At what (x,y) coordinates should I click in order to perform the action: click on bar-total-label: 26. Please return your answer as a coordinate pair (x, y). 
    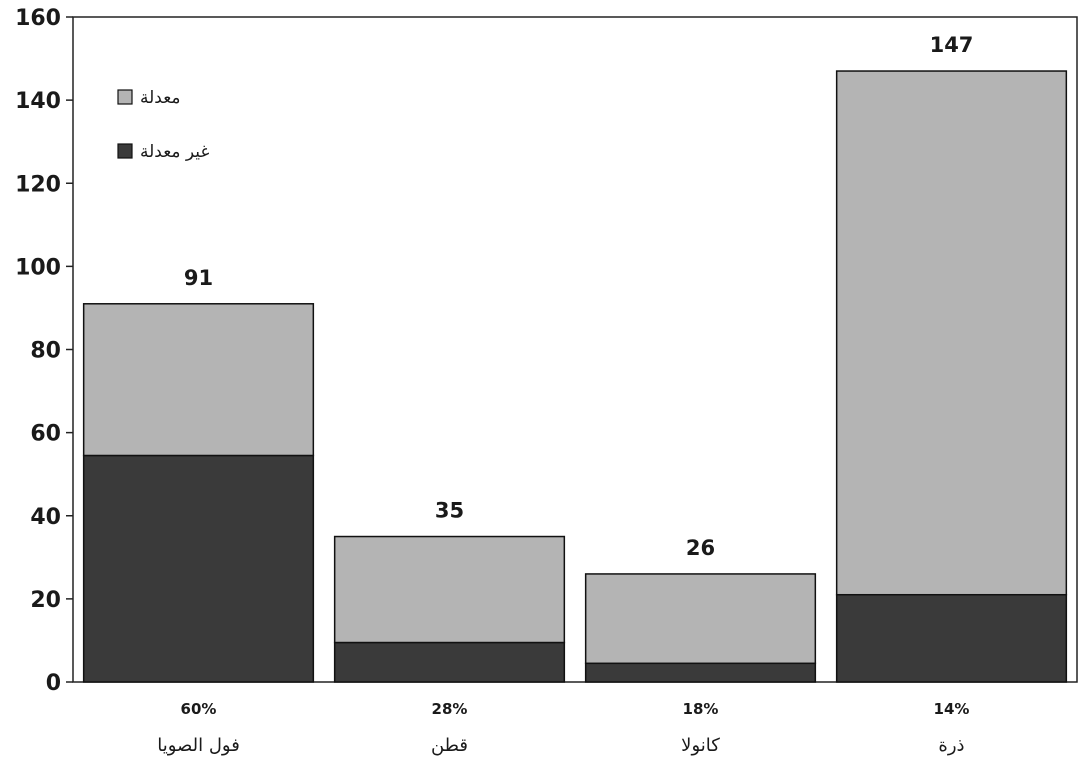
    Looking at the image, I should click on (700, 548).